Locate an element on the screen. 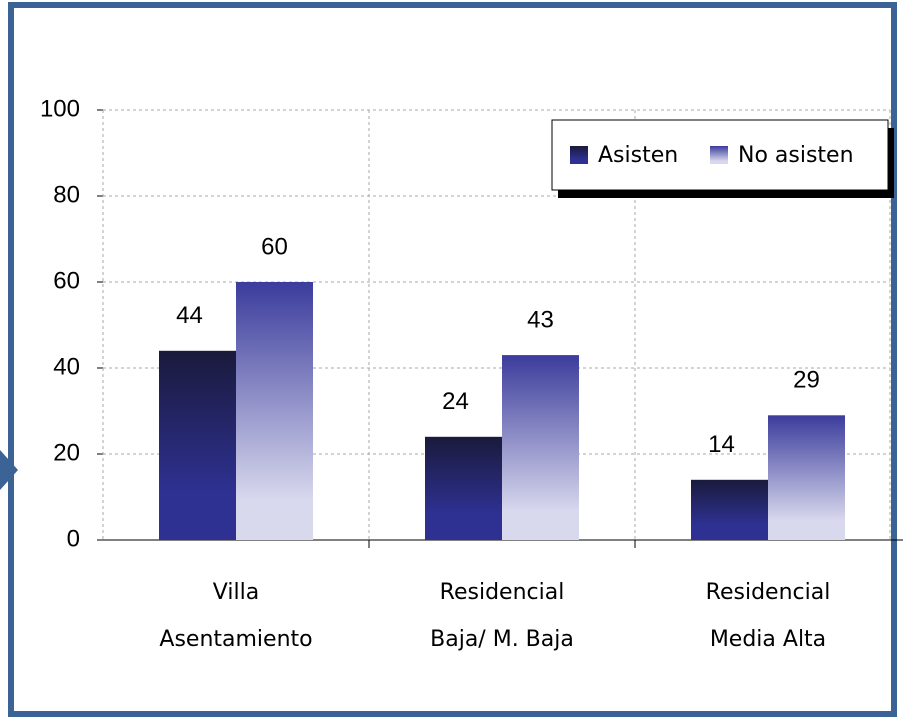 The image size is (905, 720). y-tick-label: 100 is located at coordinates (60, 108).